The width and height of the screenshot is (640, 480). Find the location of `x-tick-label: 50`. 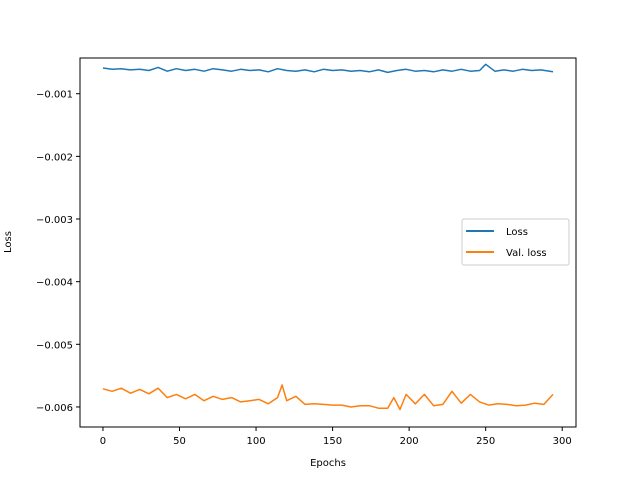

x-tick-label: 50 is located at coordinates (179, 441).